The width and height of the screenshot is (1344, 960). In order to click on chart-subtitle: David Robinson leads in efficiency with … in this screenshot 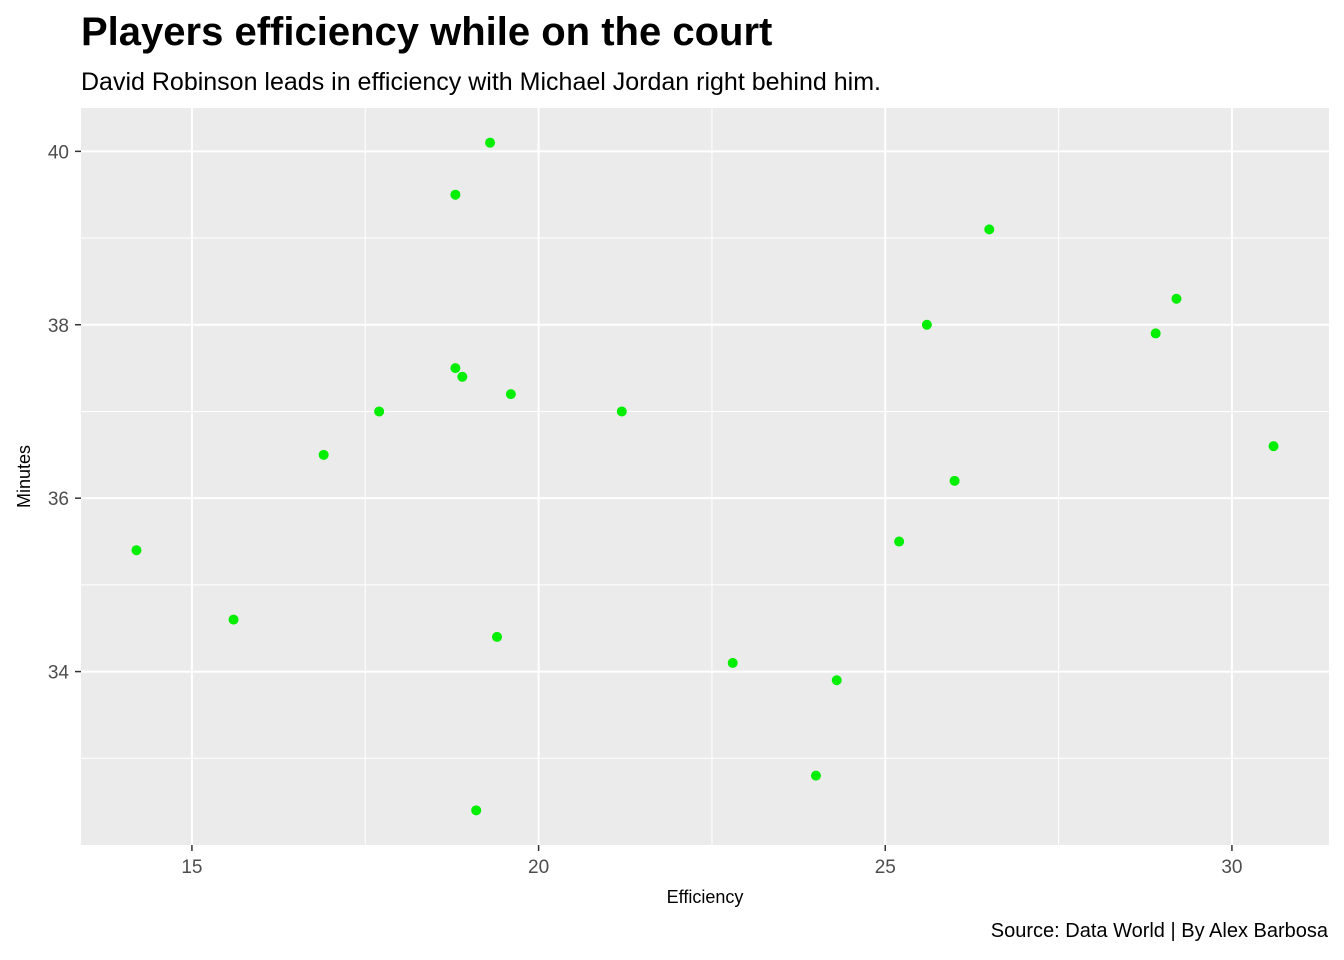, I will do `click(481, 82)`.